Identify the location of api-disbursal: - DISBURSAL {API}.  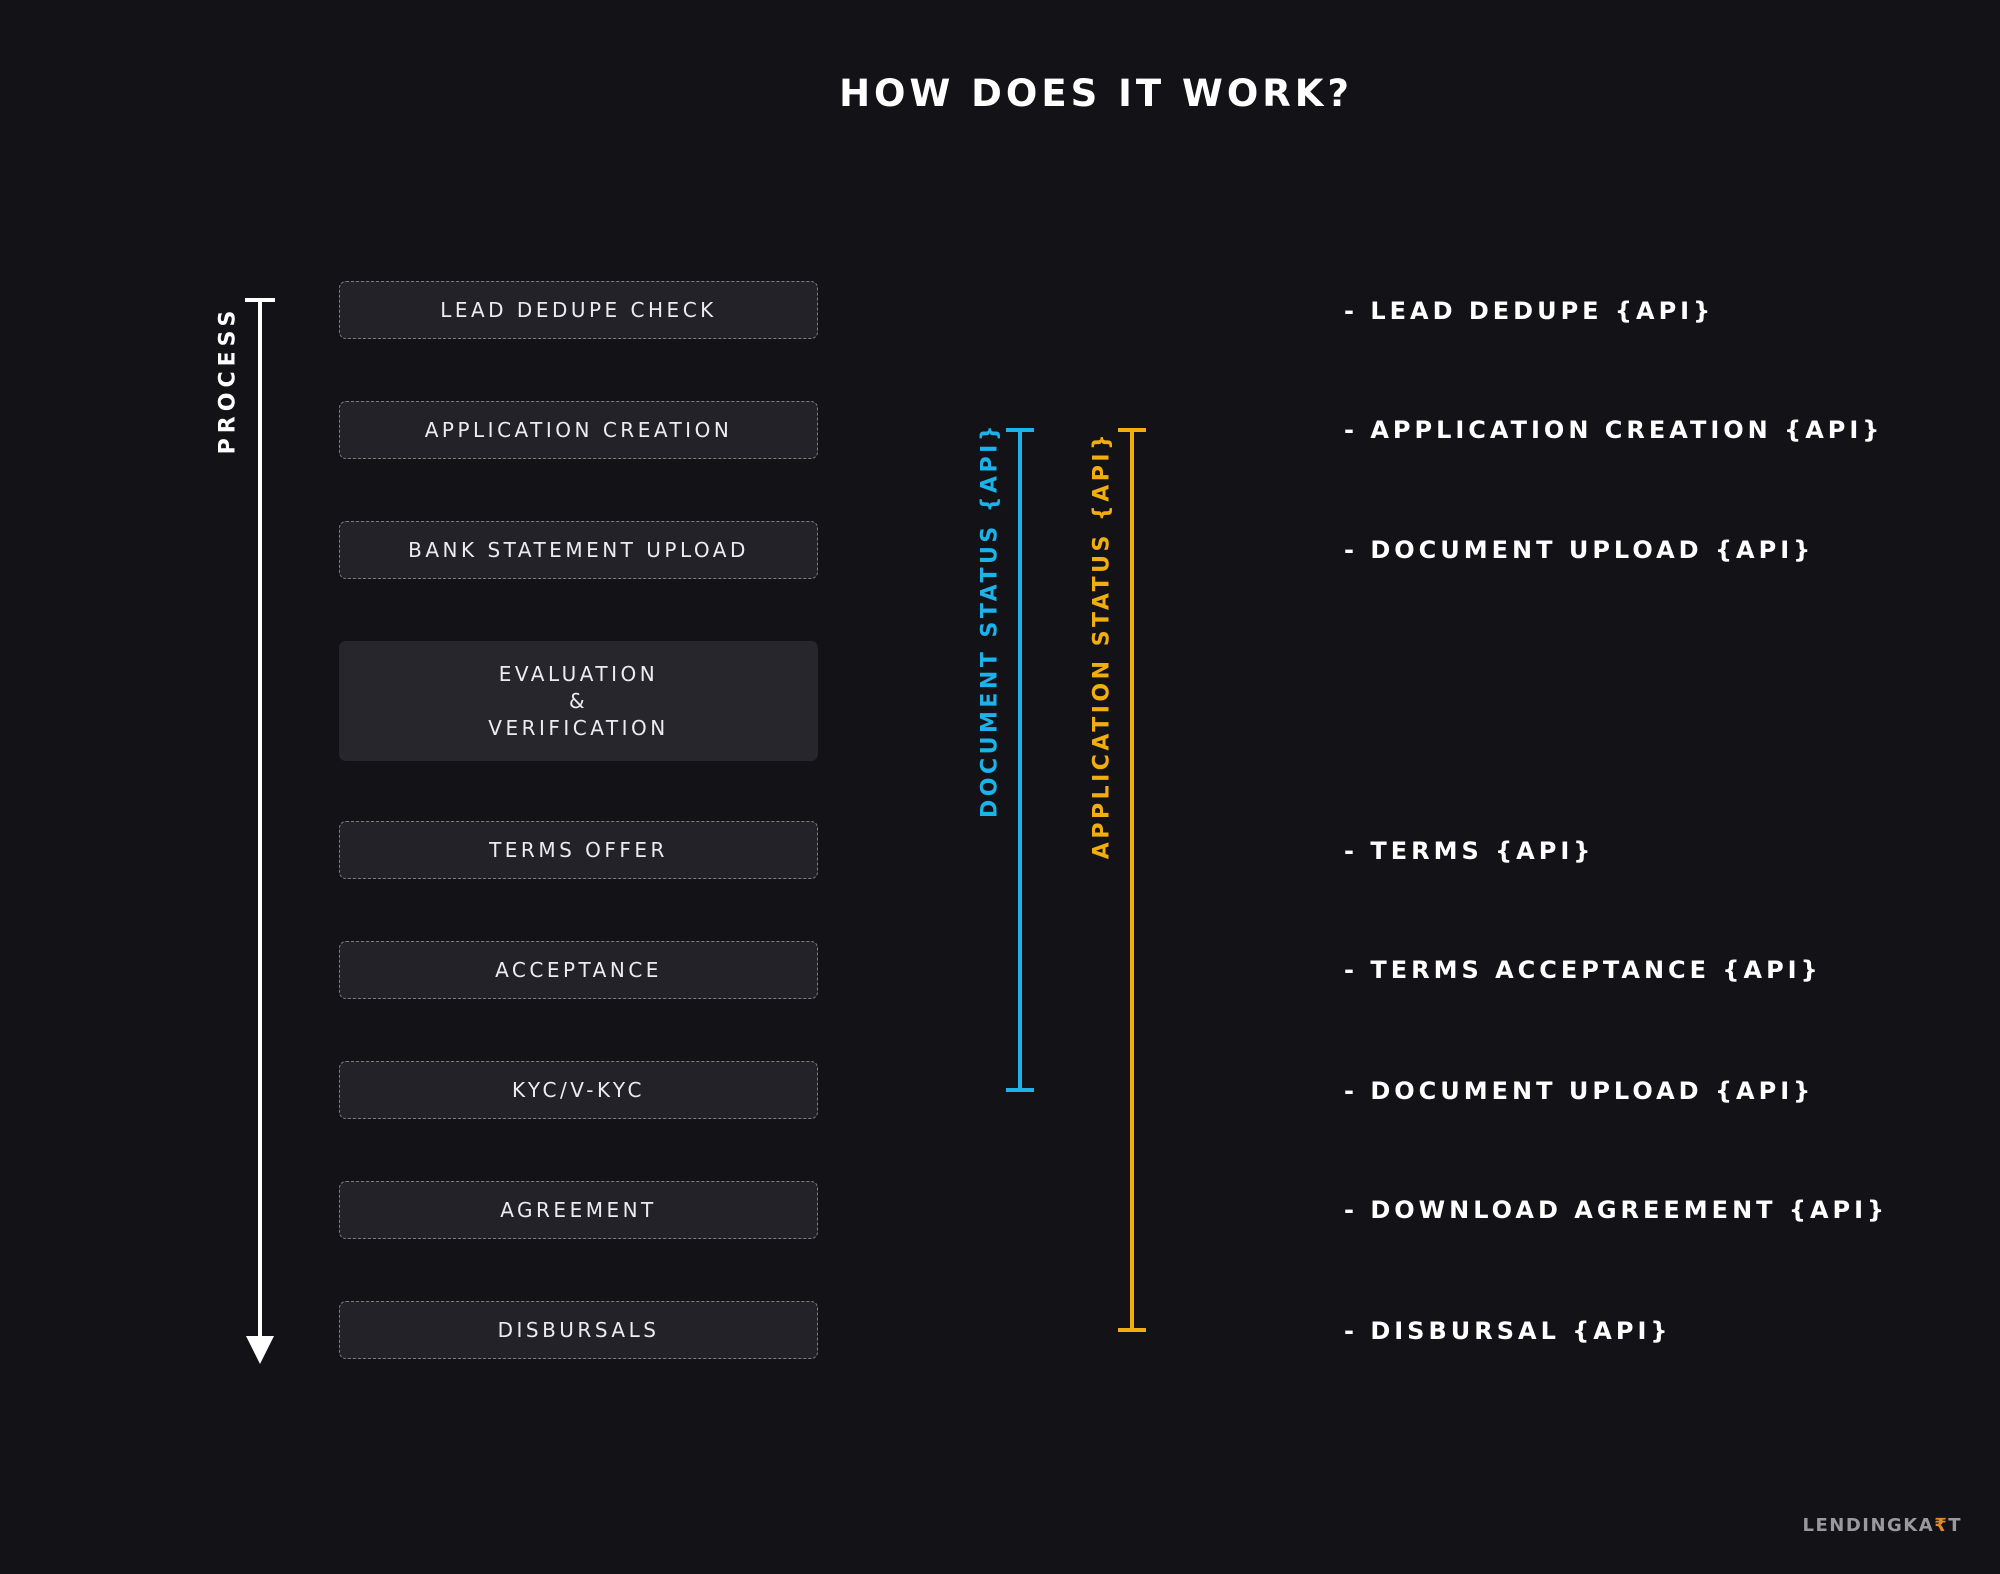
(1508, 1331).